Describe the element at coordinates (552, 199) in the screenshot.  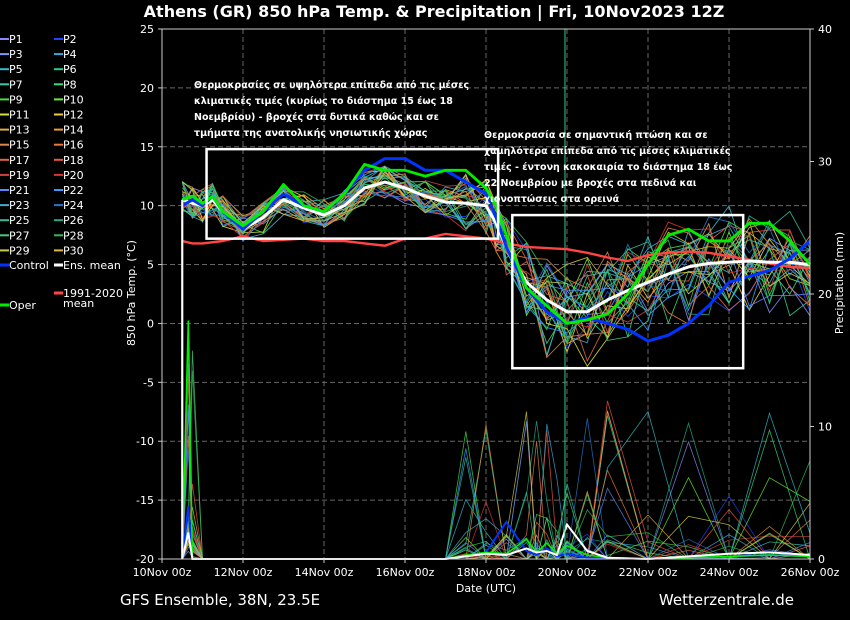
I see `annotation-text: χιονοπτώσεις στα ορεινά` at that location.